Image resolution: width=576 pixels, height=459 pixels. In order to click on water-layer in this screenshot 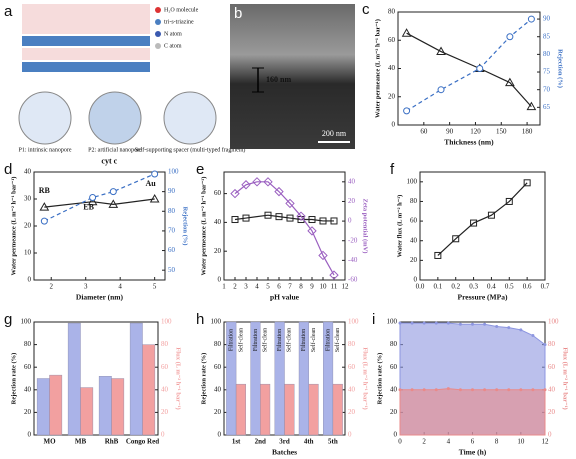, I will do `click(86, 19)`.